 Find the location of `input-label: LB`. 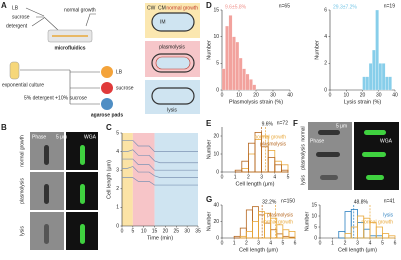

input-label: LB is located at coordinates (15, 8).